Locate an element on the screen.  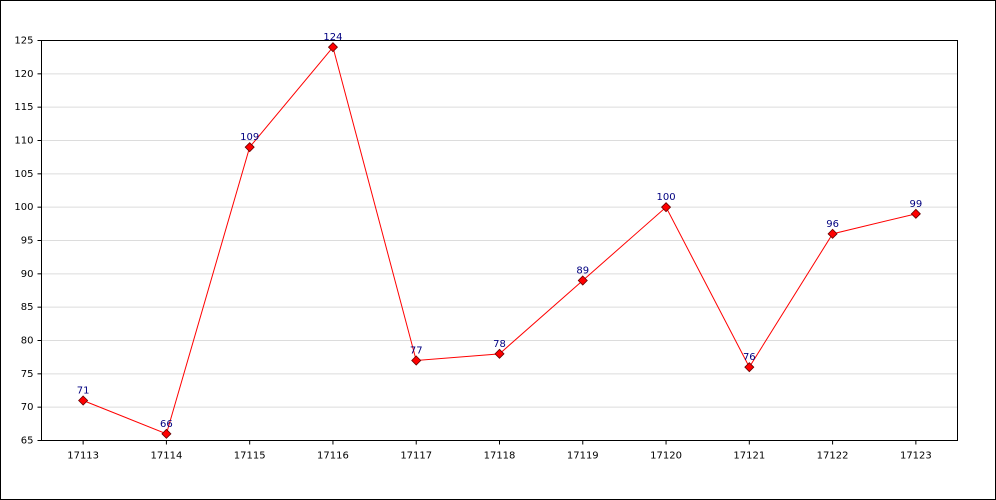
value-label: 100 is located at coordinates (665, 197).